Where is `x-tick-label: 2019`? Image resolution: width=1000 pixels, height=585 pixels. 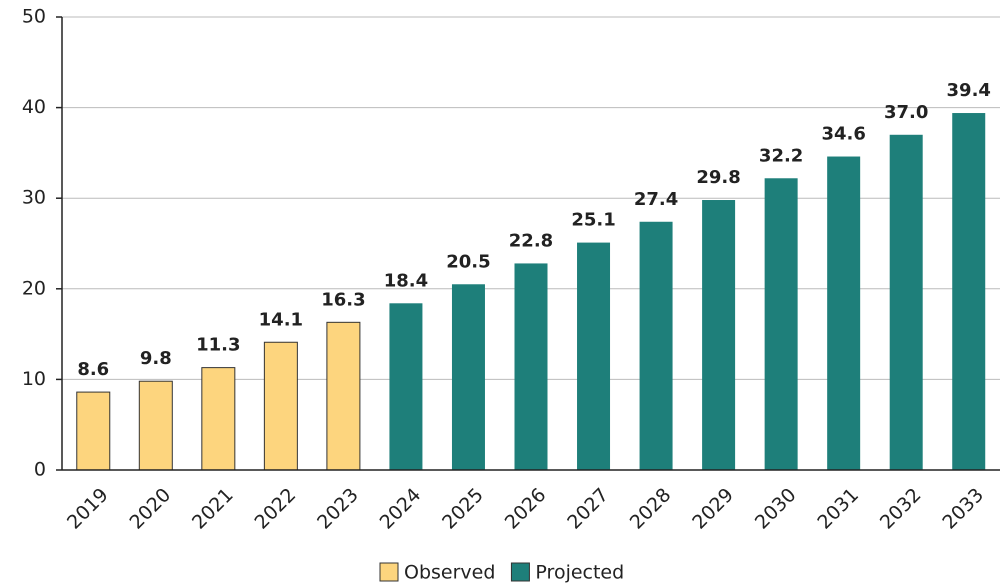 x-tick-label: 2019 is located at coordinates (88, 509).